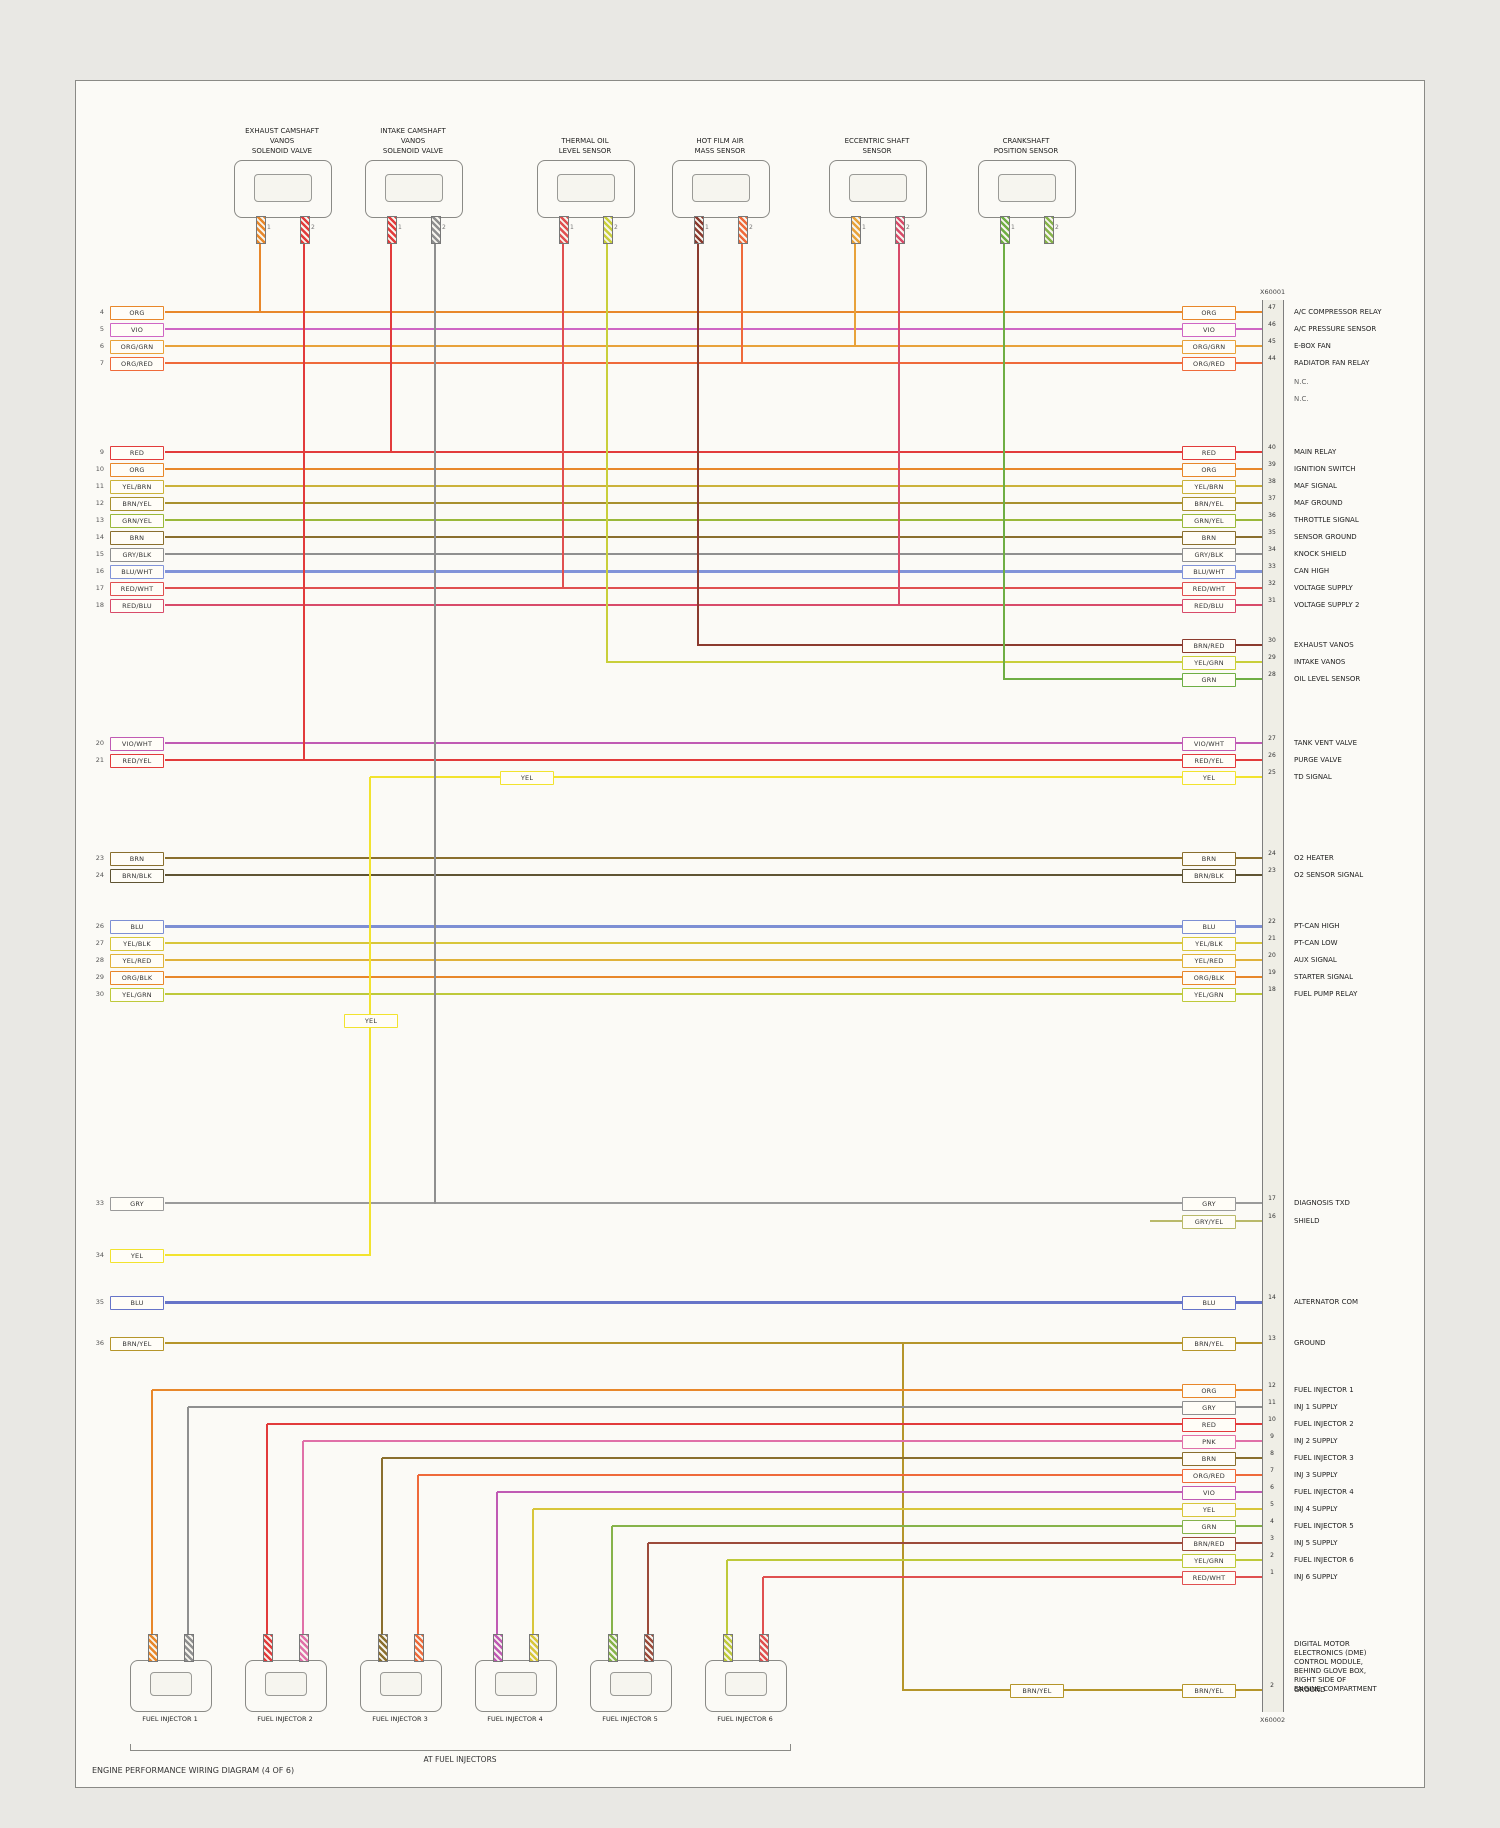  What do you see at coordinates (1310, 1343) in the screenshot?
I see `pin-description: GROUND` at bounding box center [1310, 1343].